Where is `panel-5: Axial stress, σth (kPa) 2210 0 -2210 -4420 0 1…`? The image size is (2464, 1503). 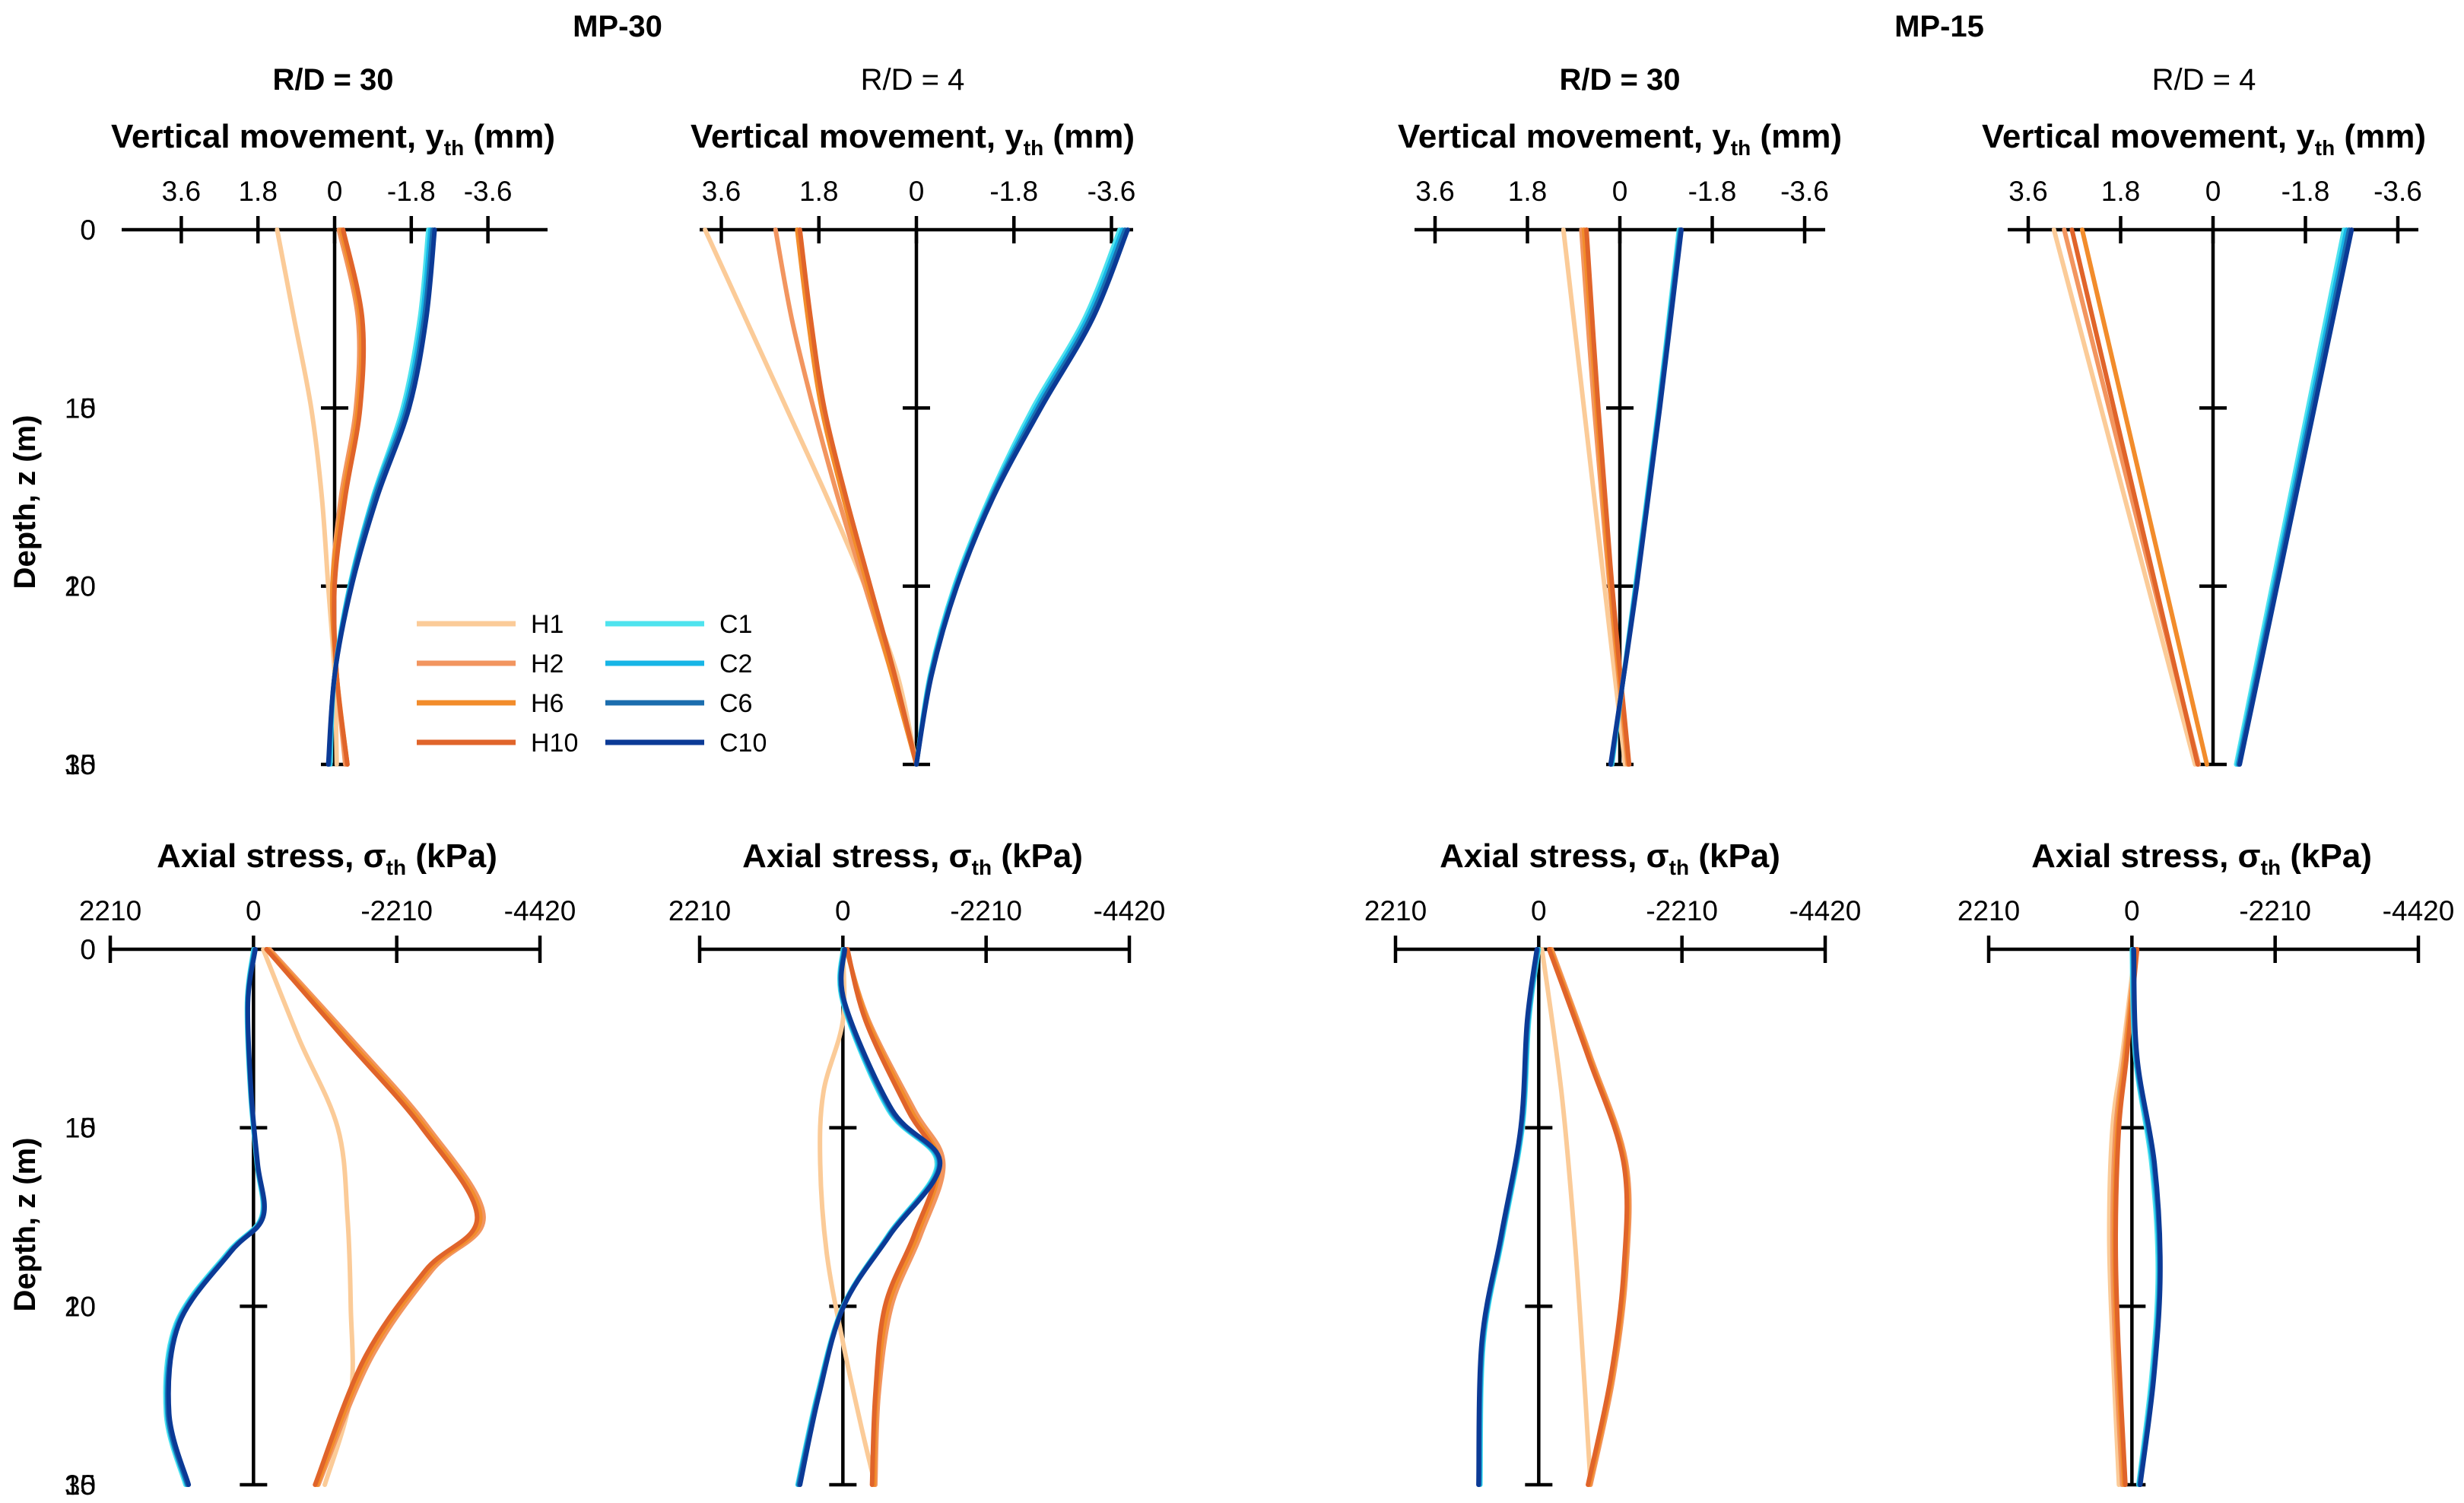
panel-5: Axial stress, σth (kPa) 2210 0 -2210 -4420 0 1… is located at coordinates (320, 1169).